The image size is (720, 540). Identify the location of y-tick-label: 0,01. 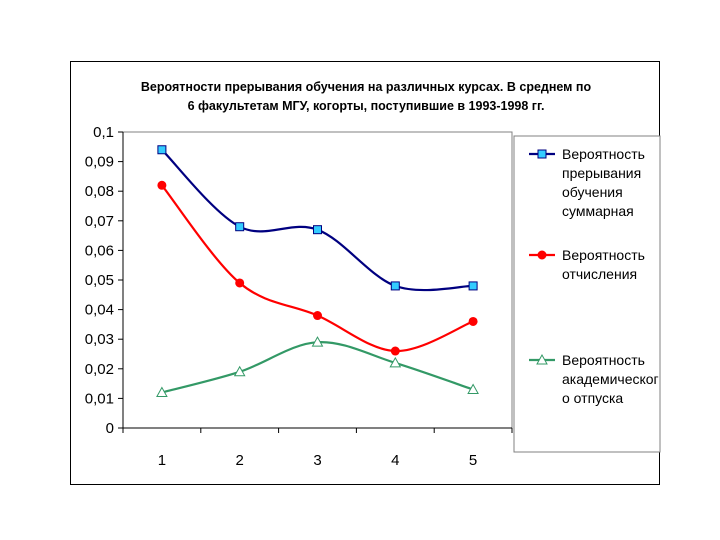
(99, 398).